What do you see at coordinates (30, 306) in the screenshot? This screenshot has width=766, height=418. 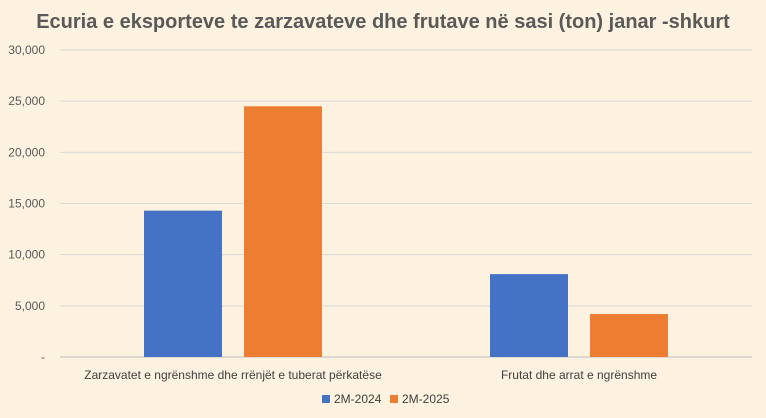 I see `y-tick-label: 5,000` at bounding box center [30, 306].